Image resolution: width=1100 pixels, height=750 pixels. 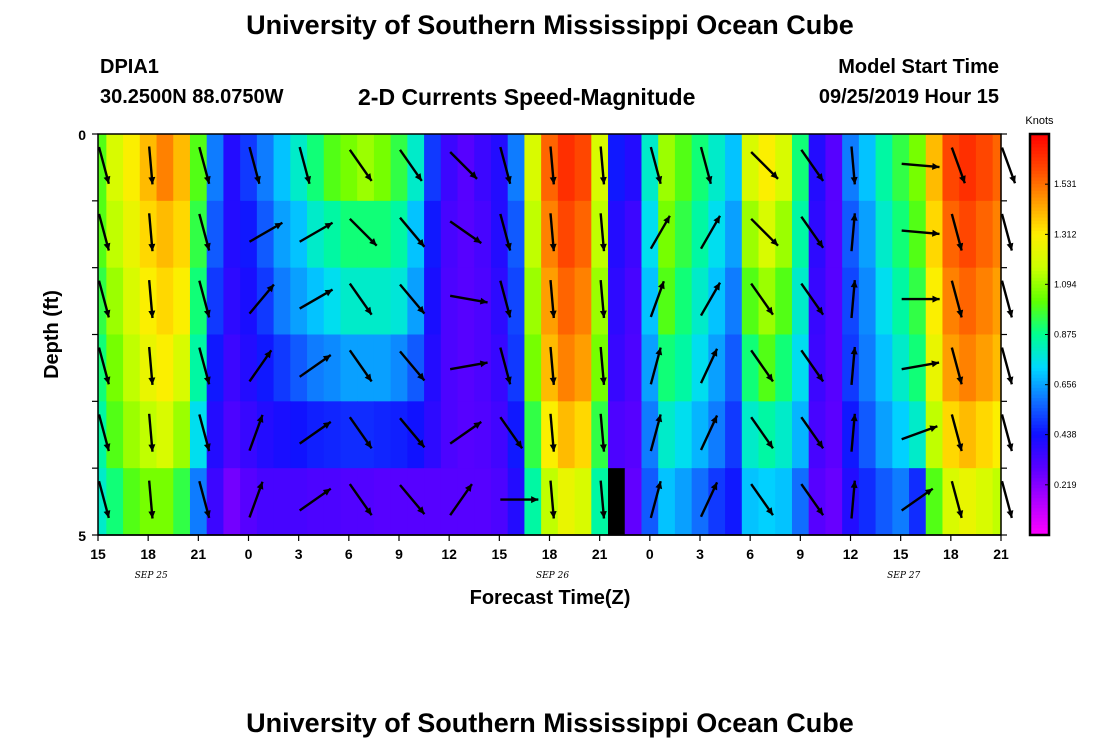 What do you see at coordinates (299, 554) in the screenshot?
I see `x-tick-label: 3` at bounding box center [299, 554].